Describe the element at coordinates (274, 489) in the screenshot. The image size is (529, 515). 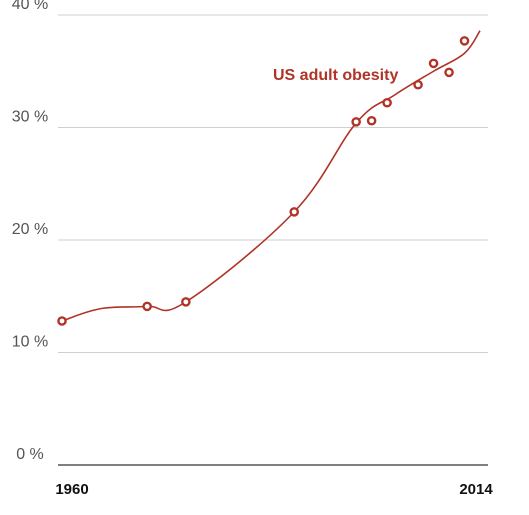
I see `x-axis-tick-labels: 1960 2014` at that location.